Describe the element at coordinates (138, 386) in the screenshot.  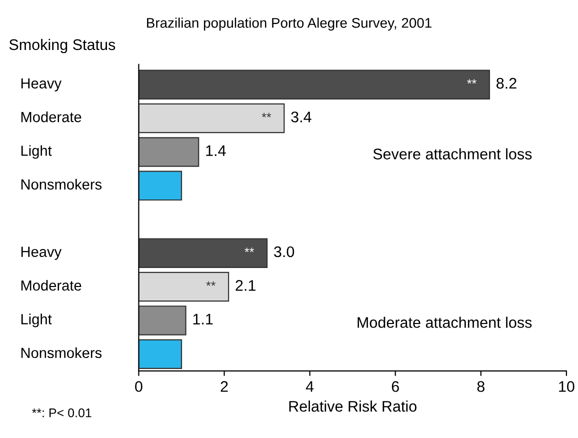
I see `x-tick-label: 0` at that location.